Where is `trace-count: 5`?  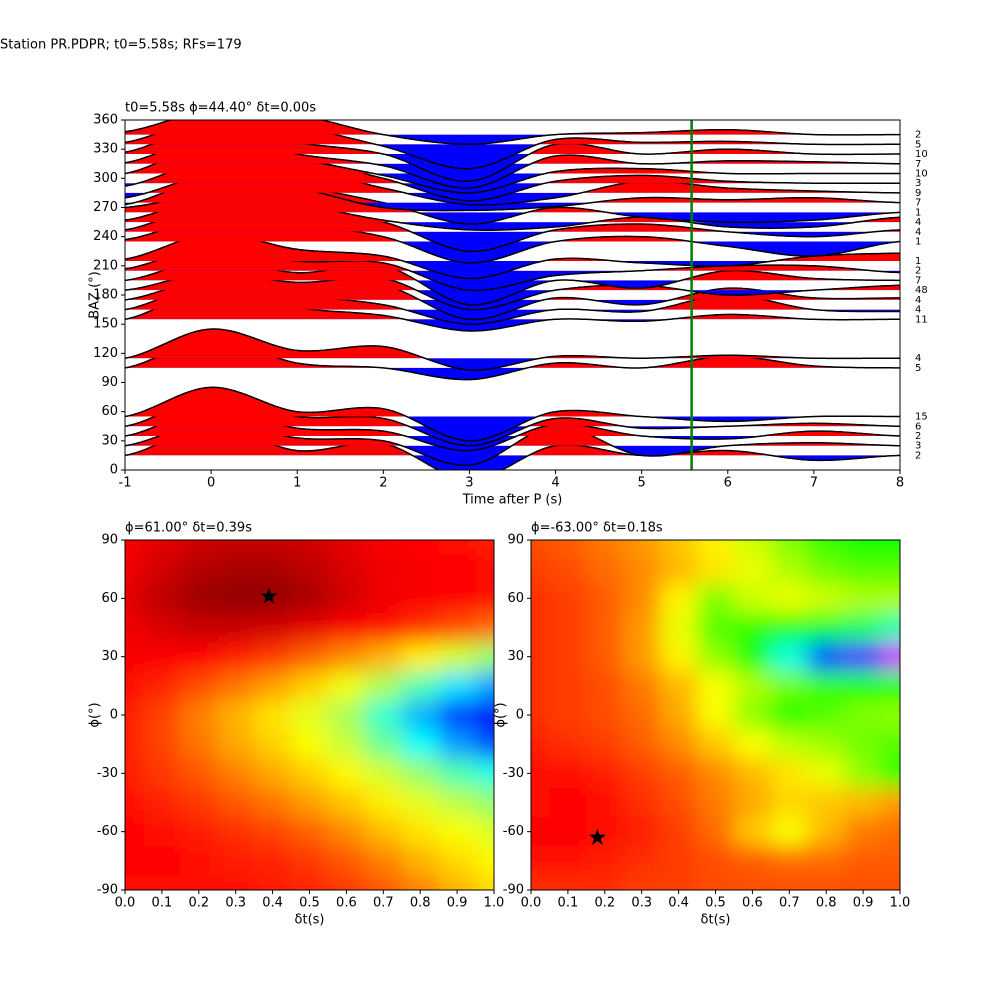
trace-count: 5 is located at coordinates (918, 368).